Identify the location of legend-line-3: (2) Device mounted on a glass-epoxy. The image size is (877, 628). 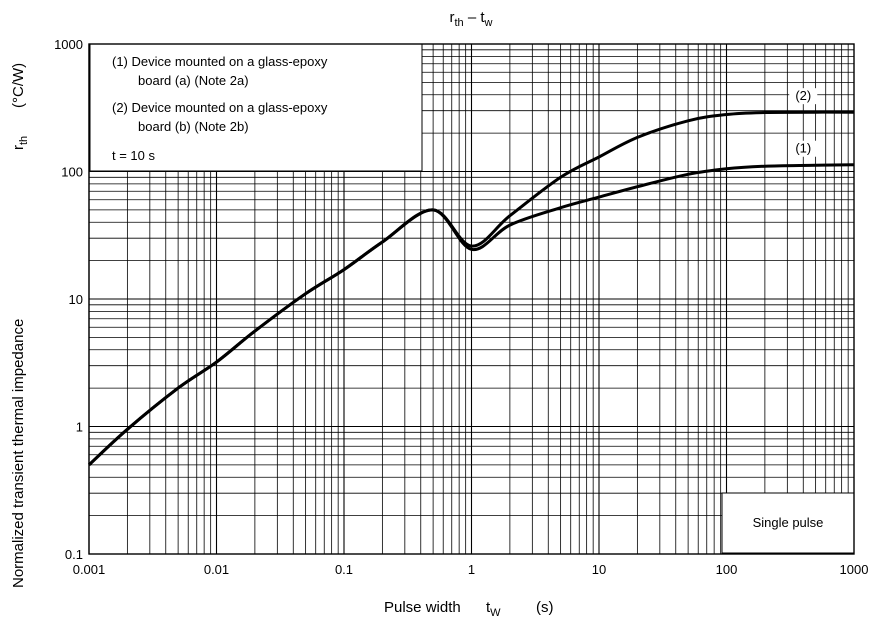
(220, 107).